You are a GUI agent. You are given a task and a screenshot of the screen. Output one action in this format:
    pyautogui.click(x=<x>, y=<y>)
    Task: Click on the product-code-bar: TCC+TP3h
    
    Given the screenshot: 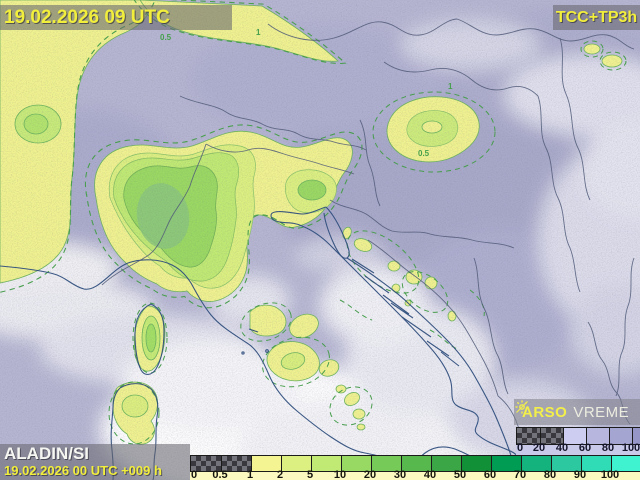 What is the action you would take?
    pyautogui.click(x=596, y=17)
    